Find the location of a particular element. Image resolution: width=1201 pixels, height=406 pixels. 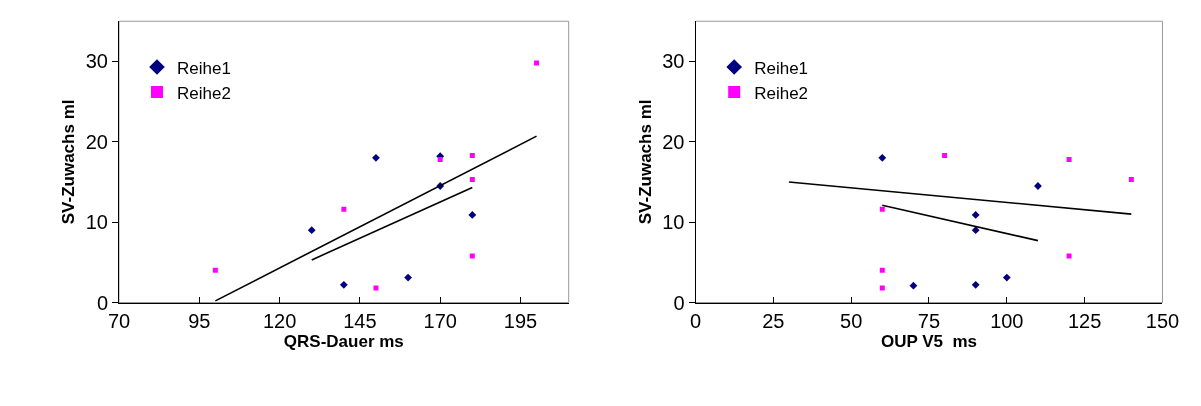

x-tick-label: 125 is located at coordinates (1084, 320).